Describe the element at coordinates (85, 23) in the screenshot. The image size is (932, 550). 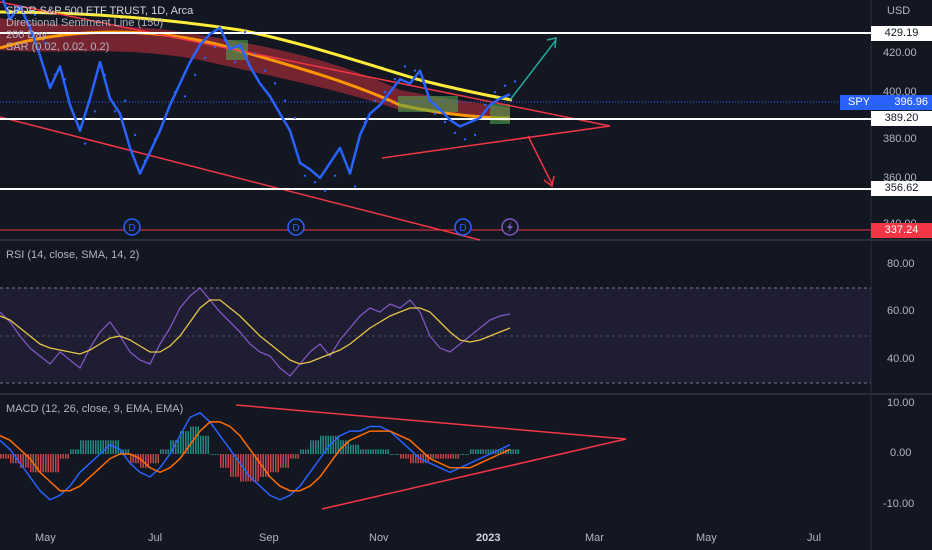
I see `indicator-legend-1: Directional Sentiment Line (150)` at that location.